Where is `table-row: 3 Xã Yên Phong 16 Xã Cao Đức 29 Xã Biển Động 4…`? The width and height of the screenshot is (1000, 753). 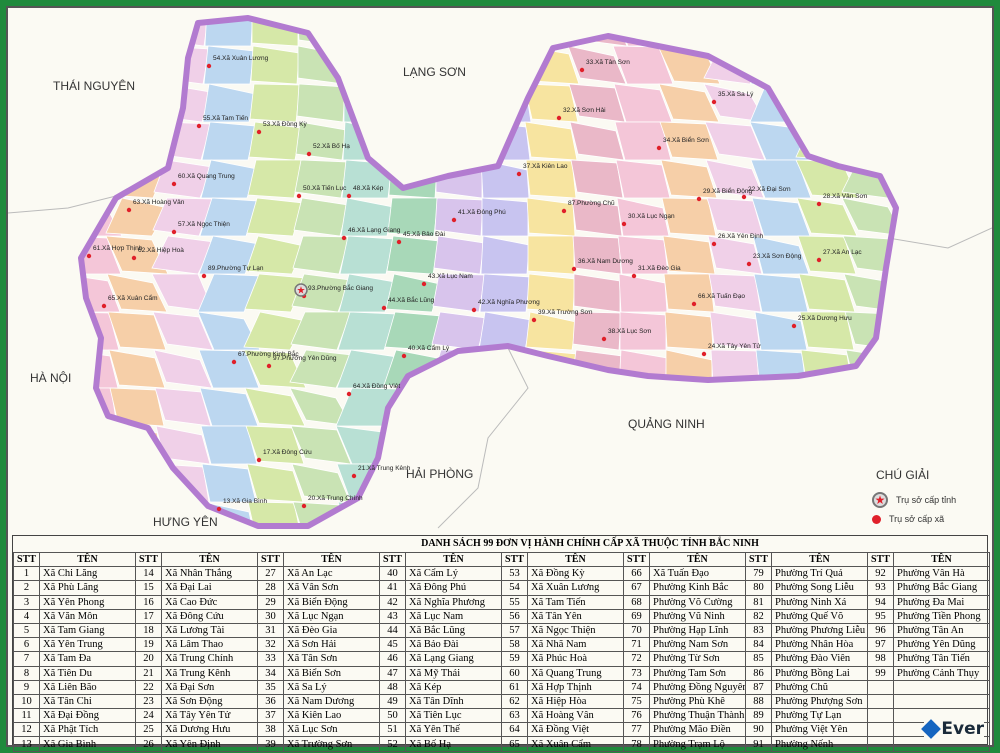
table-row: 3 Xã Yên Phong 16 Xã Cao Đức 29 Xã Biển Động 4… is located at coordinates (501, 602).